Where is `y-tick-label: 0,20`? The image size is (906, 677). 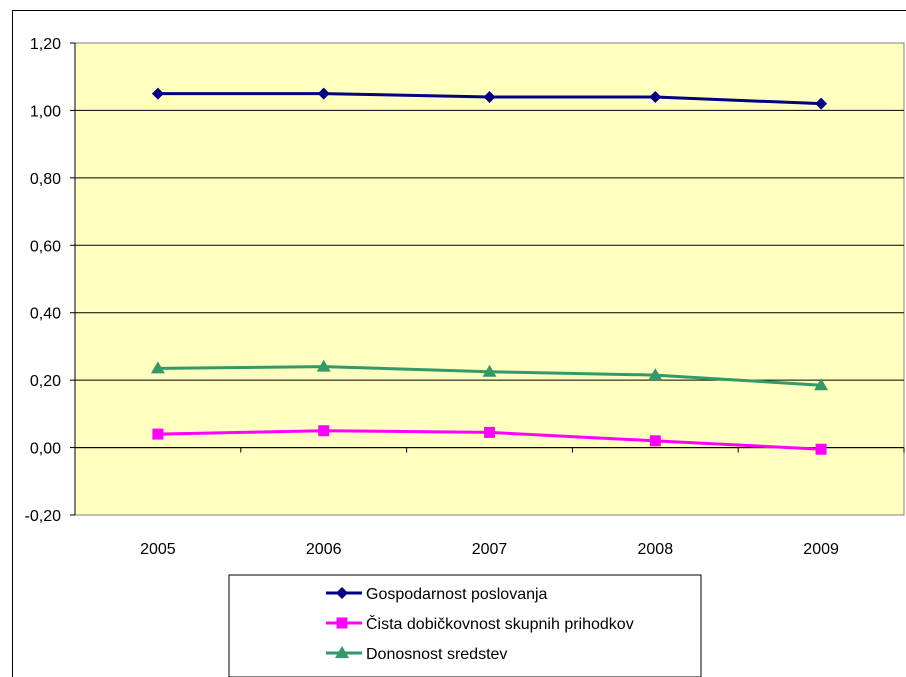 y-tick-label: 0,20 is located at coordinates (45, 381).